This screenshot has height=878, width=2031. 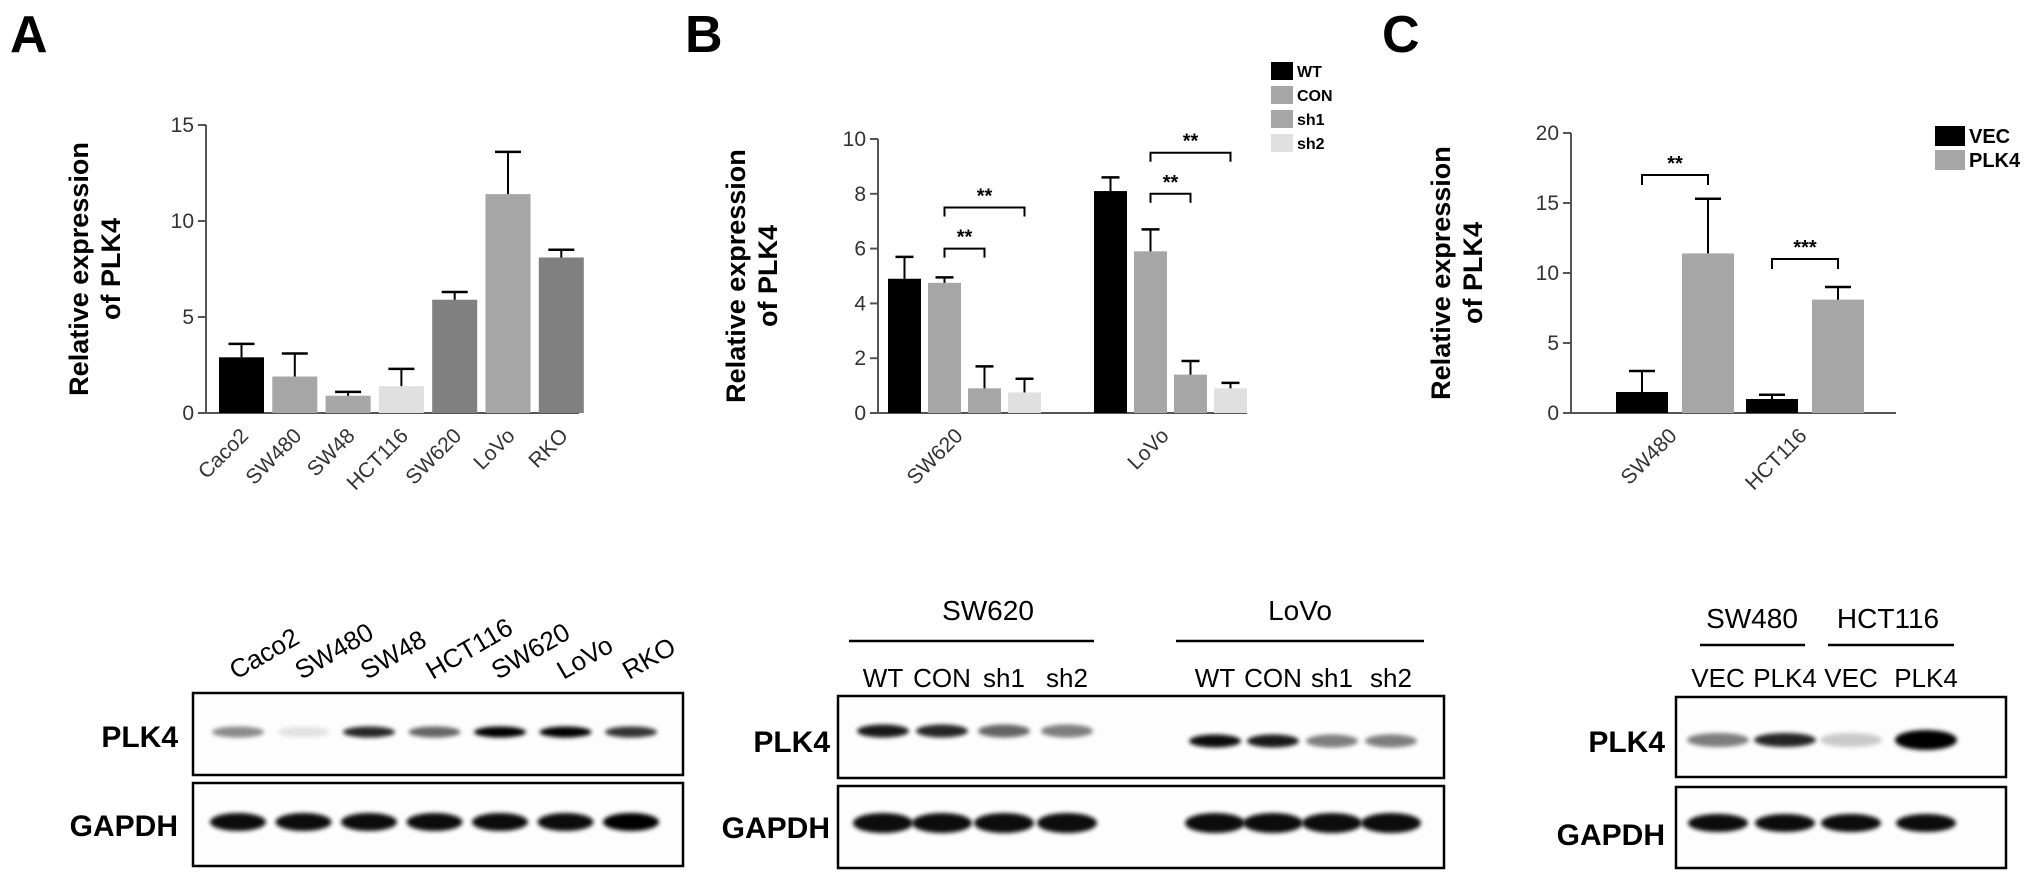 What do you see at coordinates (188, 317) in the screenshot?
I see `y-tick-label: 5` at bounding box center [188, 317].